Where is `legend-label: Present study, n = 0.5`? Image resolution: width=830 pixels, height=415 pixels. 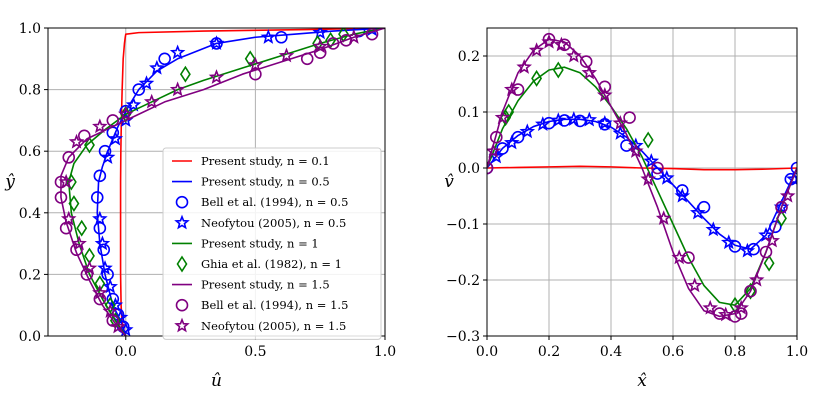 legend-label: Present study, n = 0.5 is located at coordinates (265, 182).